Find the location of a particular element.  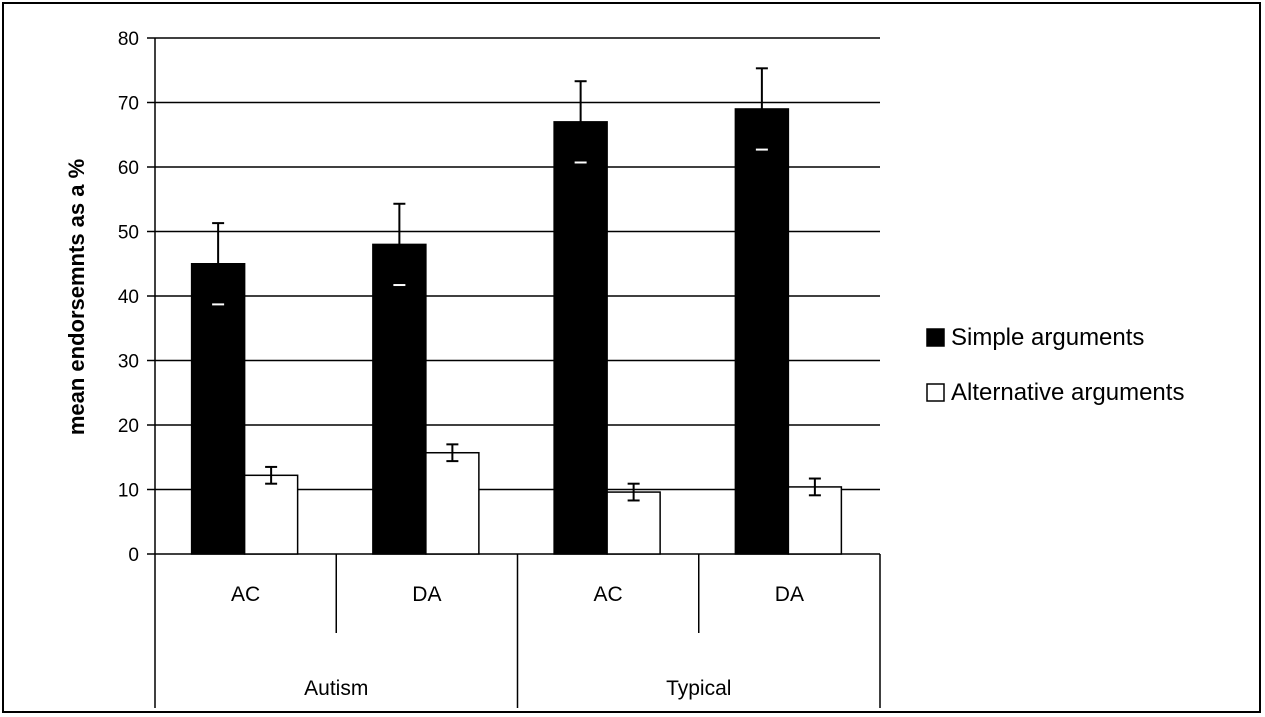

y-tick-label: 10 is located at coordinates (128, 491).